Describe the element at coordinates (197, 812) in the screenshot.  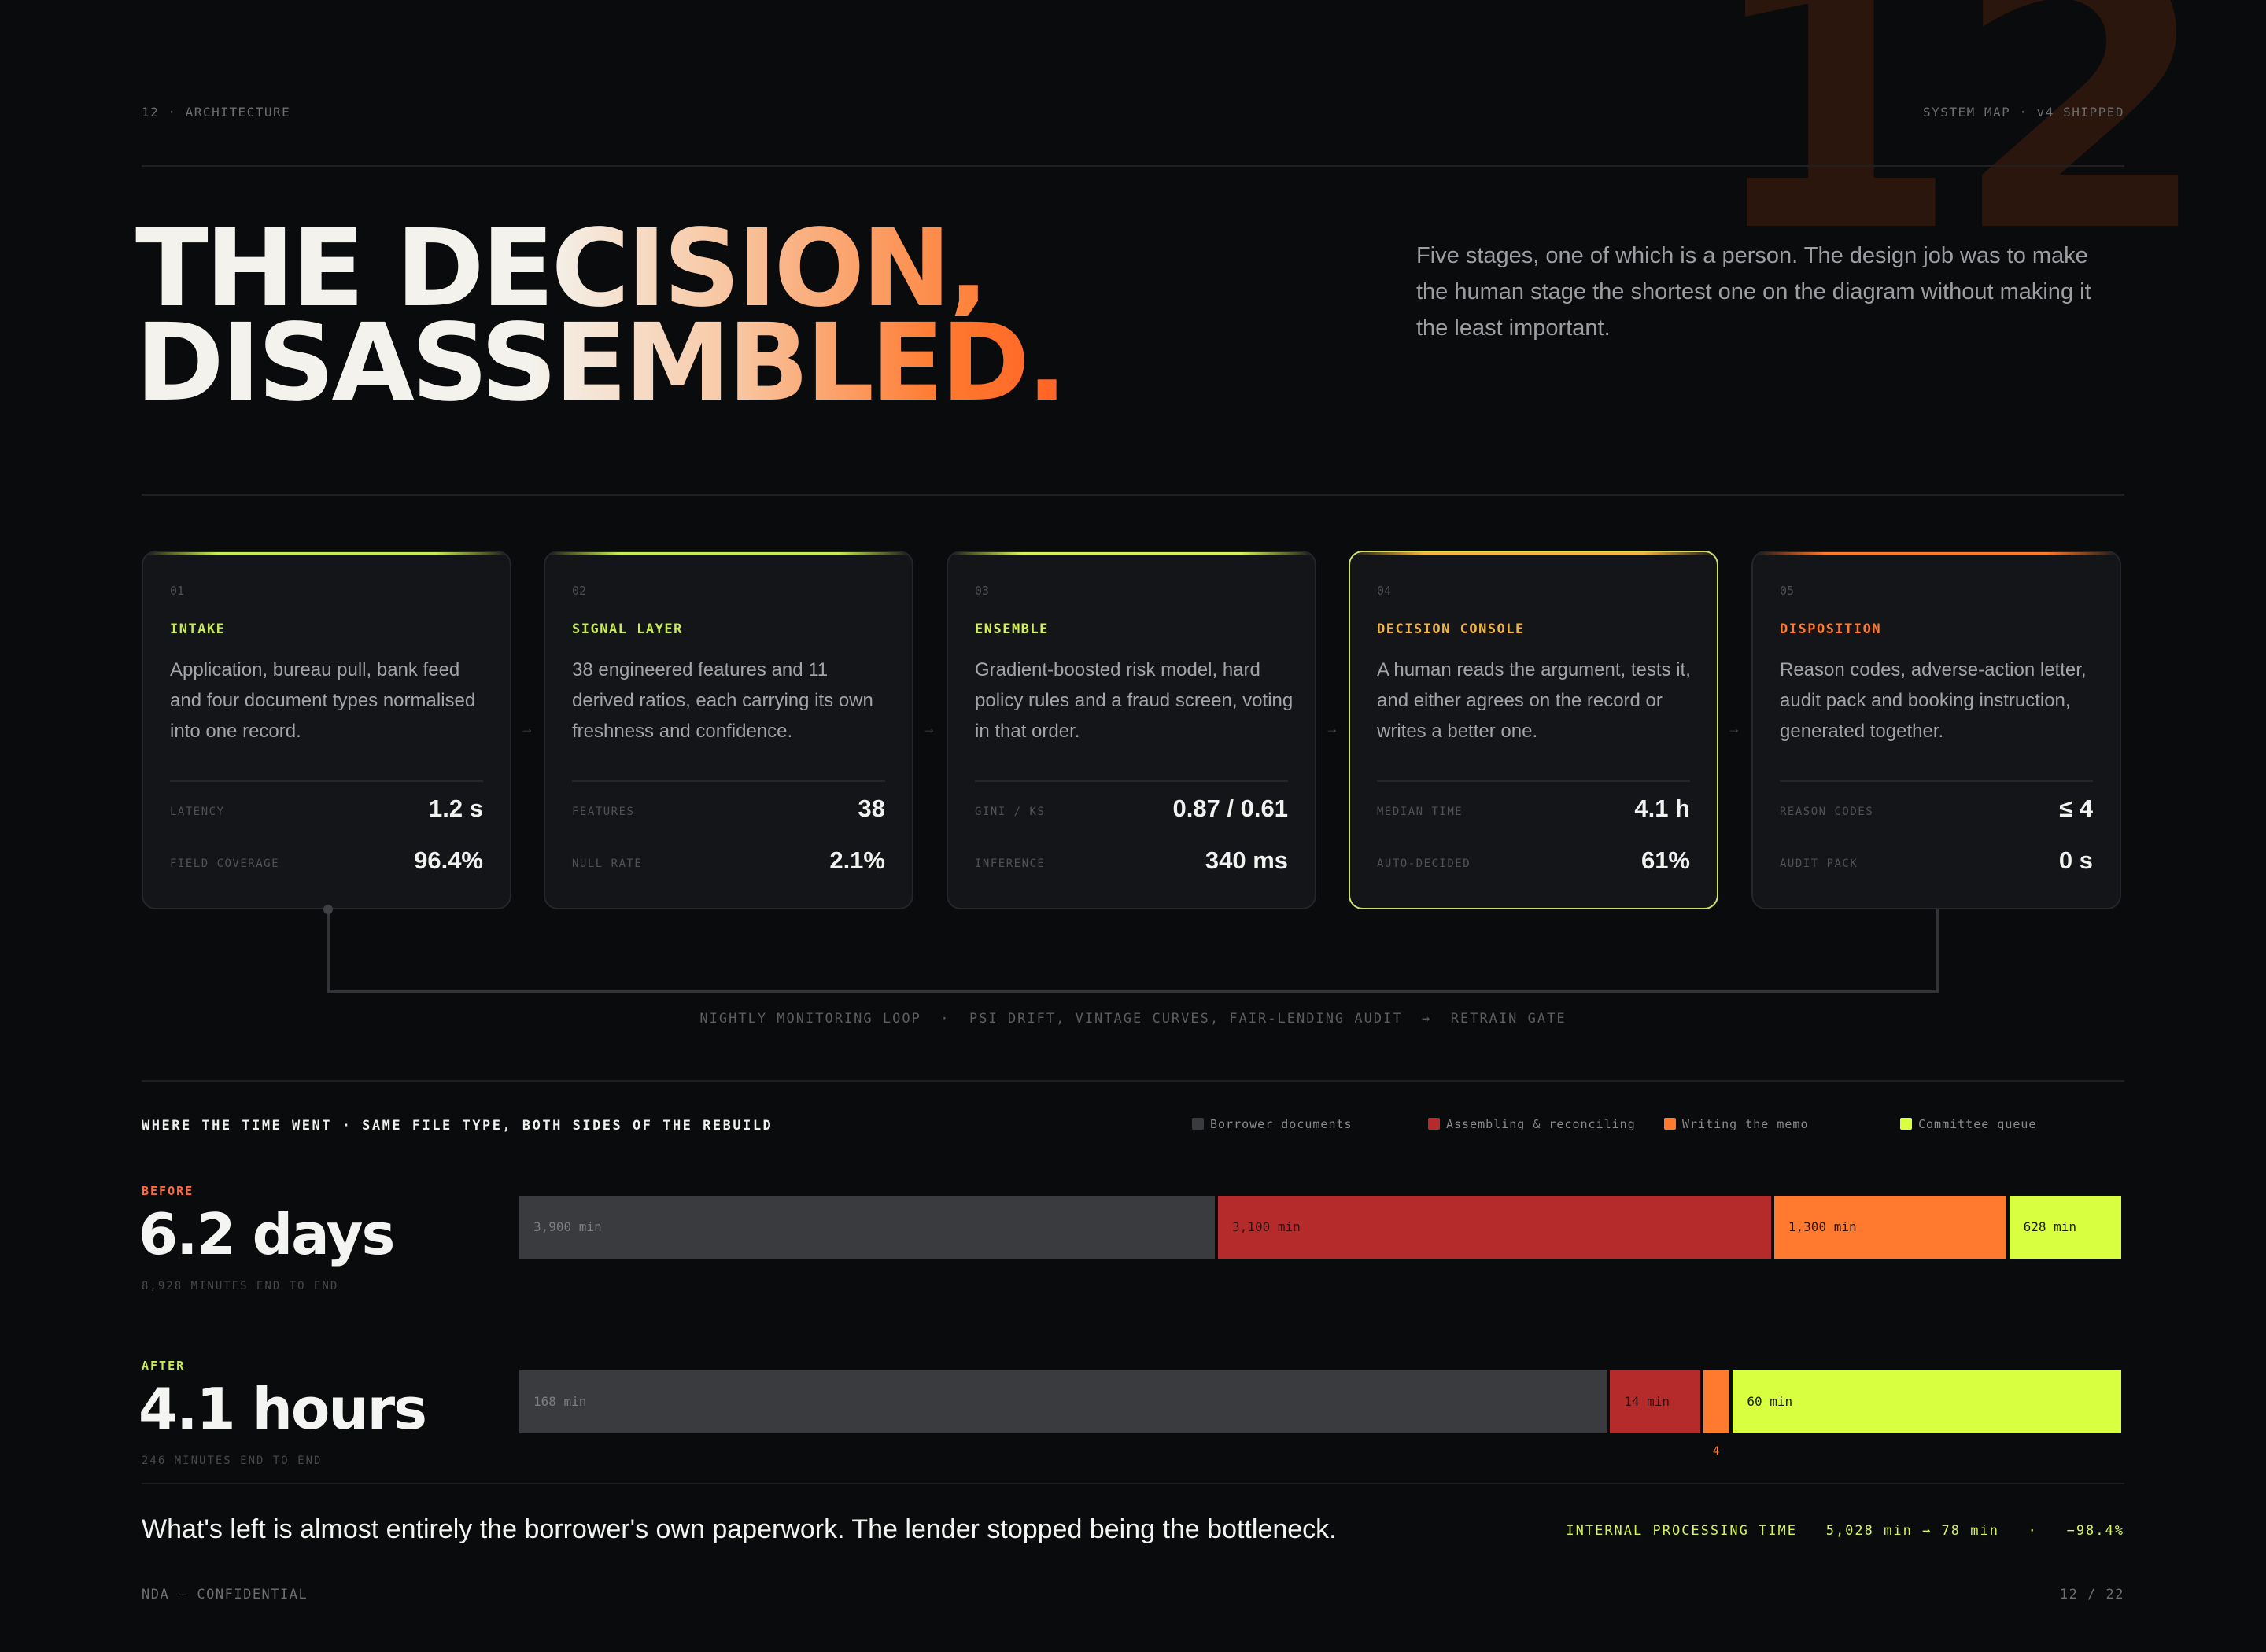
I see `metric-label: LATENCY` at that location.